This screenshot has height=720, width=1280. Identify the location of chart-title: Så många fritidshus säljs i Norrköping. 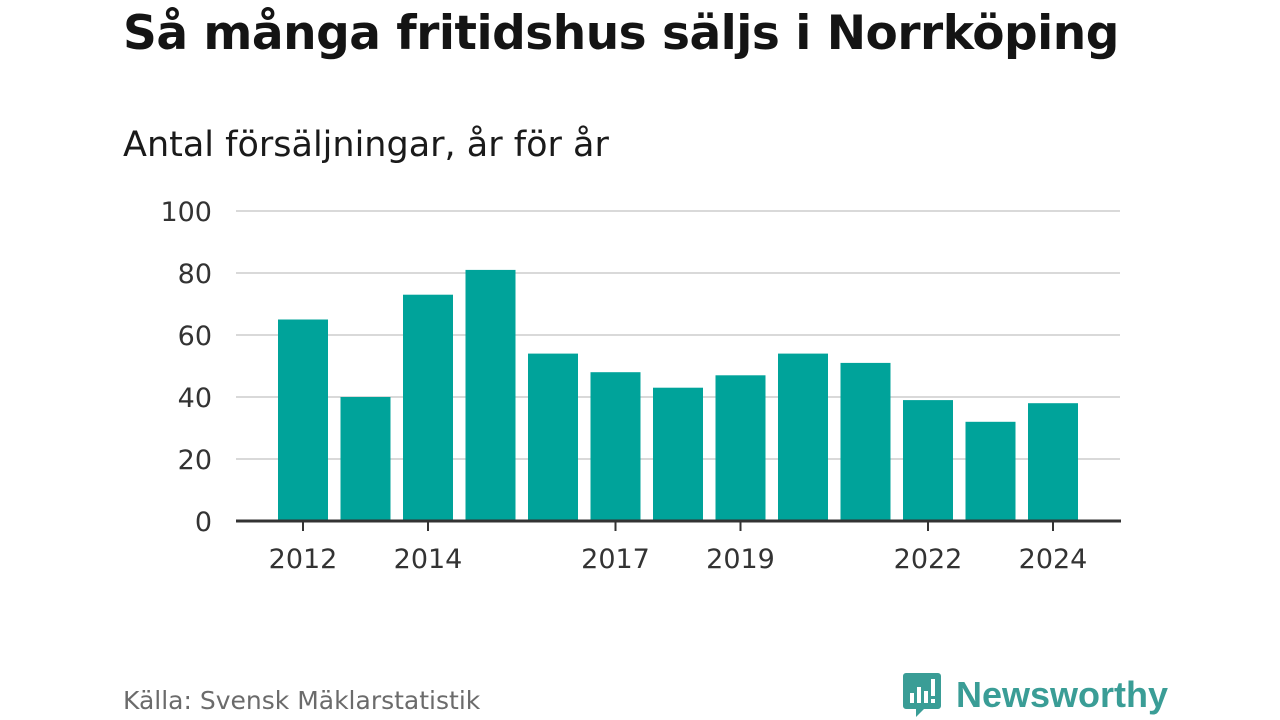
(621, 33).